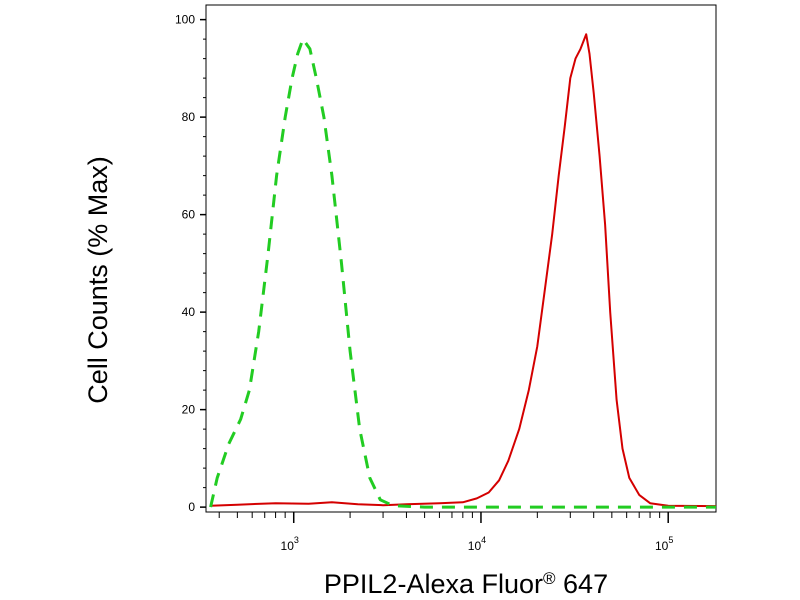 The width and height of the screenshot is (800, 600). What do you see at coordinates (98, 280) in the screenshot?
I see `y-axis-label: Cell Counts (% Max)` at bounding box center [98, 280].